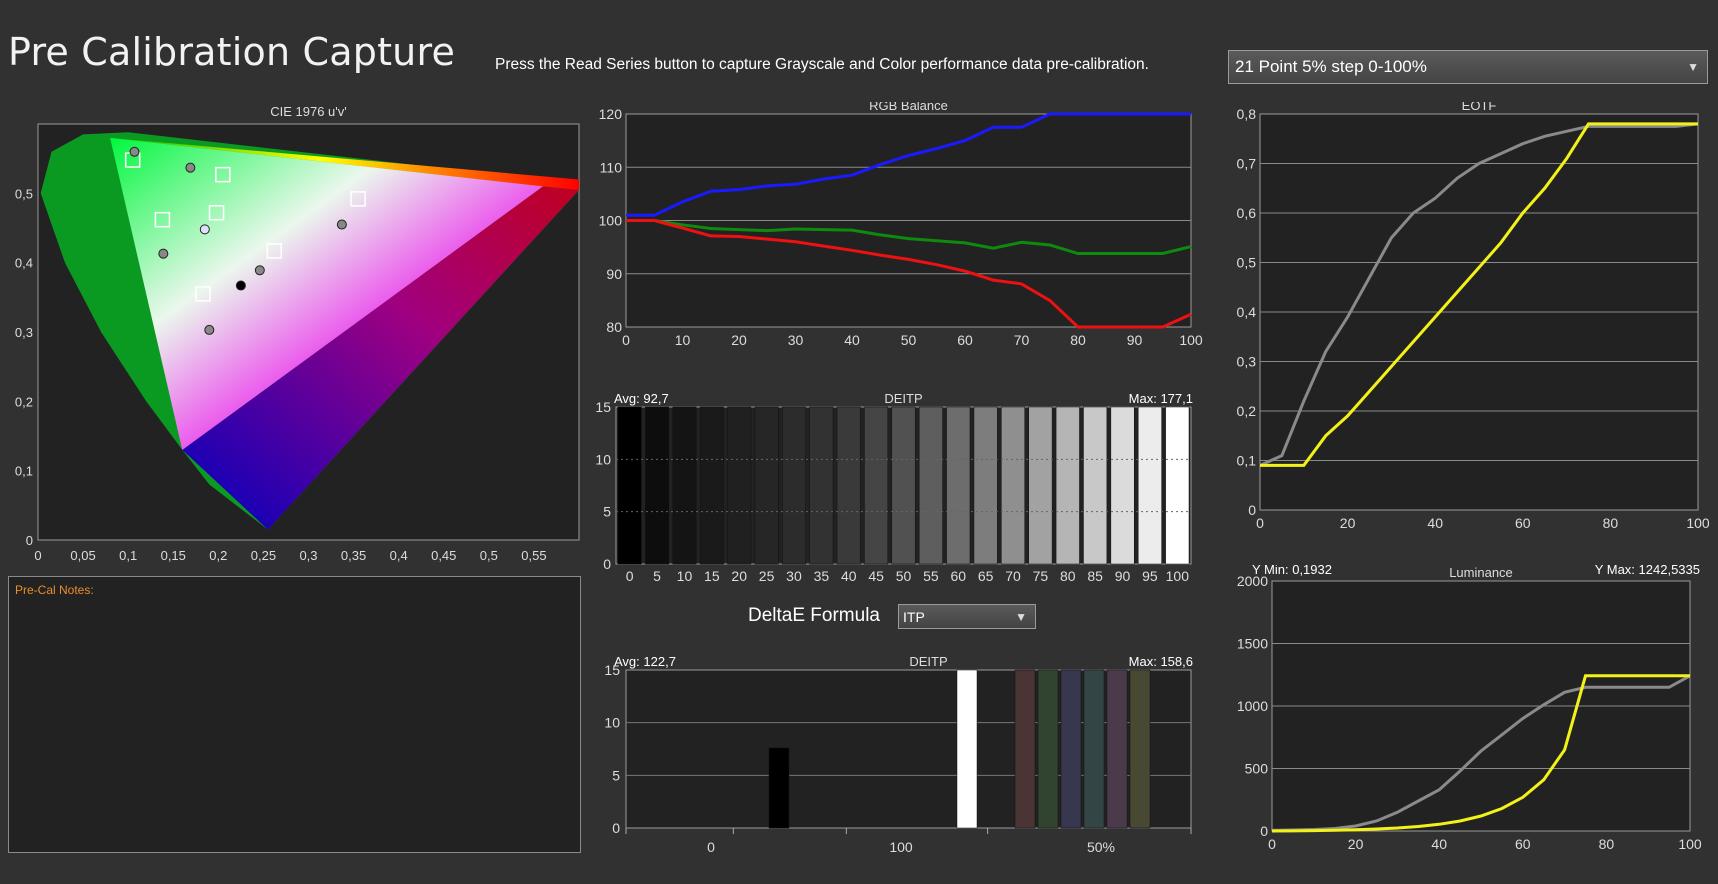 The image size is (1718, 884). What do you see at coordinates (603, 407) in the screenshot?
I see `deitp-gray-y-tick-label: 15` at bounding box center [603, 407].